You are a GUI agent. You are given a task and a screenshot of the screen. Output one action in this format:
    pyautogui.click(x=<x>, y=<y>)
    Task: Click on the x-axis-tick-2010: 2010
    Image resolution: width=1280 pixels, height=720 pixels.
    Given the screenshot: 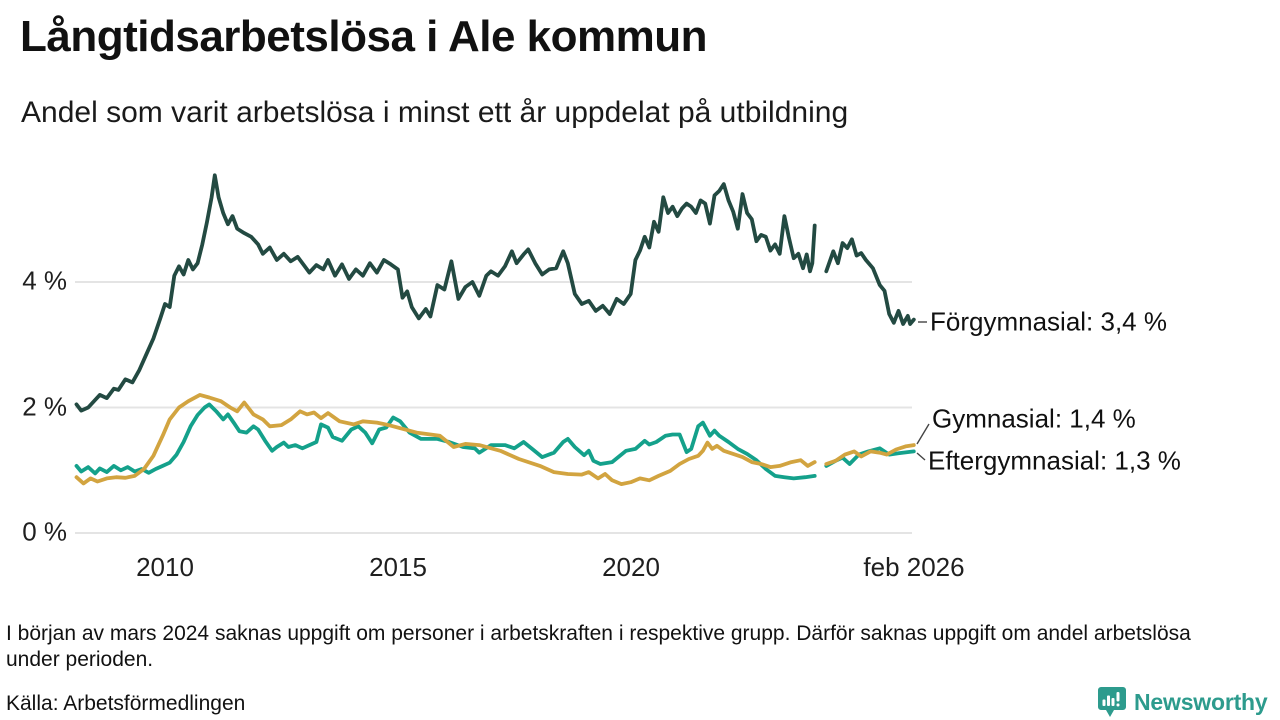 What is the action you would take?
    pyautogui.click(x=165, y=567)
    